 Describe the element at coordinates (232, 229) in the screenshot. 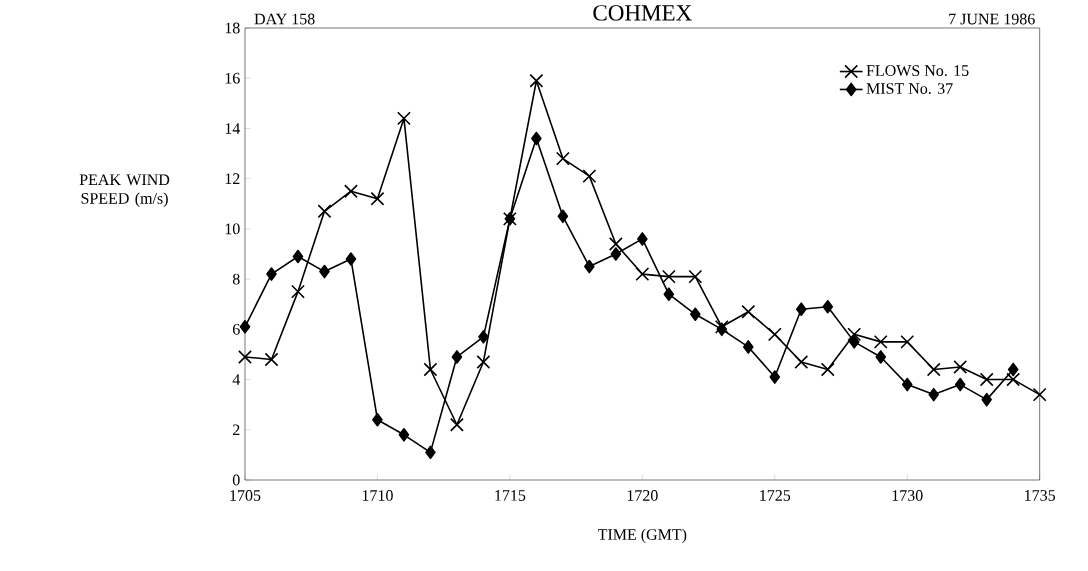

I see `y-tick-label: 10` at that location.